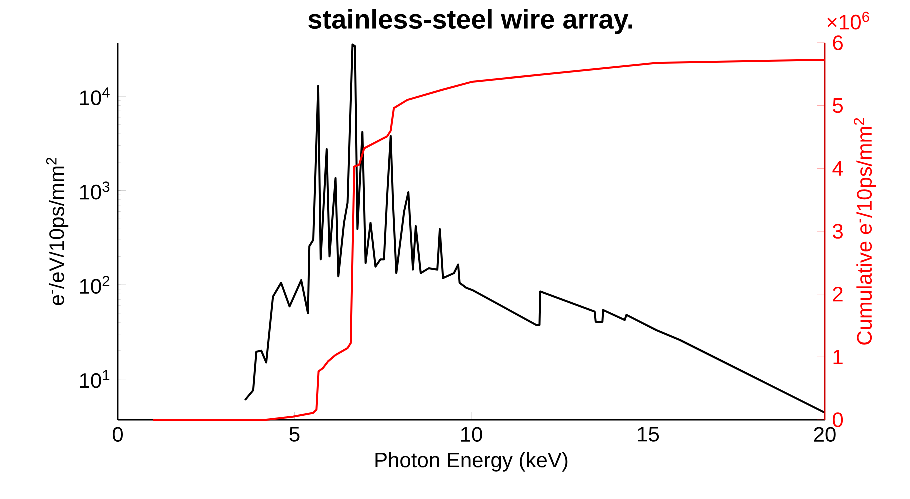  What do you see at coordinates (649, 434) in the screenshot?
I see `x-tick-label: 15` at bounding box center [649, 434].